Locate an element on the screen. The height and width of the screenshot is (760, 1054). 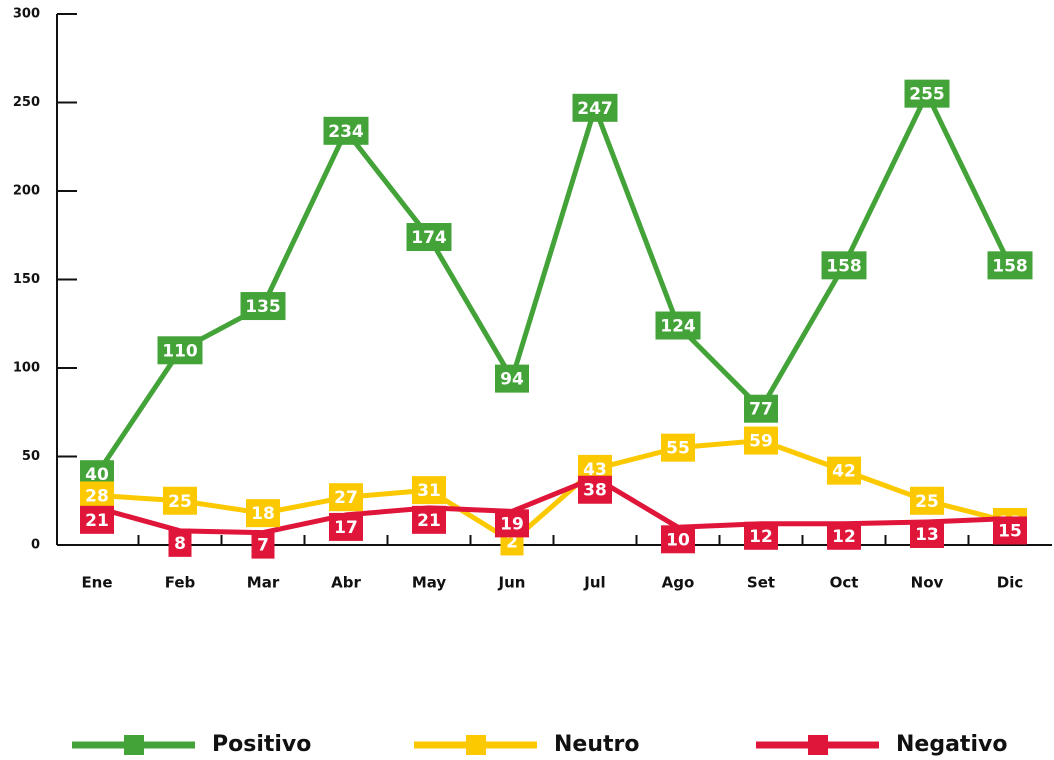
x-tick-label: Oct is located at coordinates (844, 583).